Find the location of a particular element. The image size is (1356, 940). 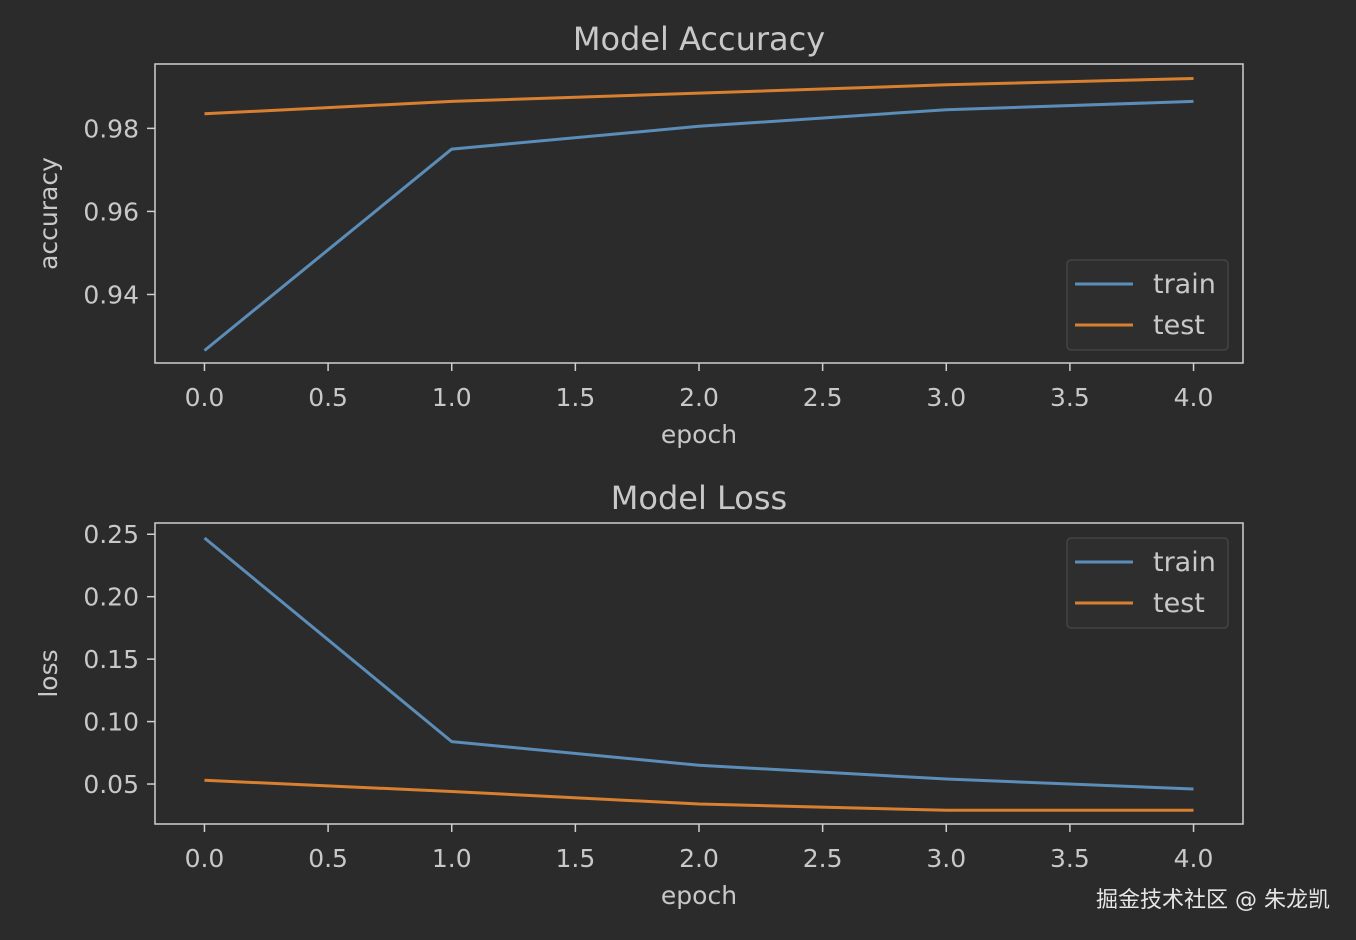

y-axis-label: accuracy is located at coordinates (48, 213).